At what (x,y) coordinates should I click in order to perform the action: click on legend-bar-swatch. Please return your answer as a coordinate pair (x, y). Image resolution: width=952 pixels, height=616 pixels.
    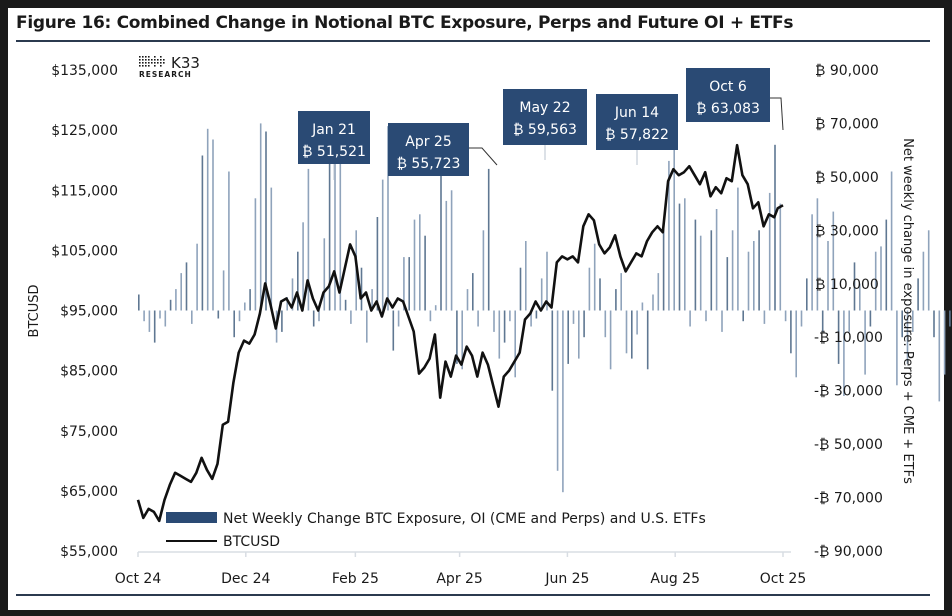
    Looking at the image, I should click on (191, 517).